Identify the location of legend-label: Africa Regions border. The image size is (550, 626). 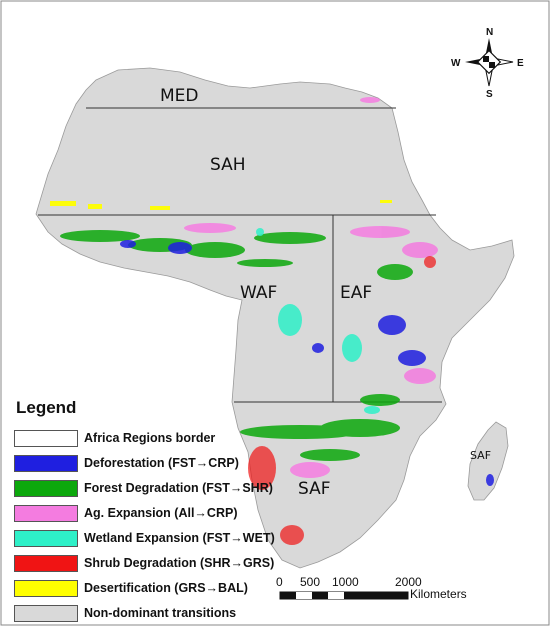
(150, 438).